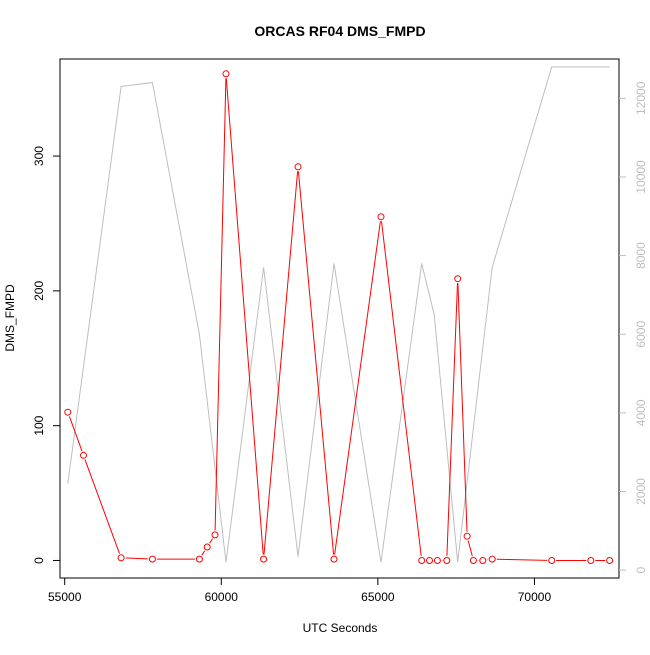 This screenshot has height=655, width=650. Describe the element at coordinates (641, 255) in the screenshot. I see `y2-tick-label: 8000` at that location.